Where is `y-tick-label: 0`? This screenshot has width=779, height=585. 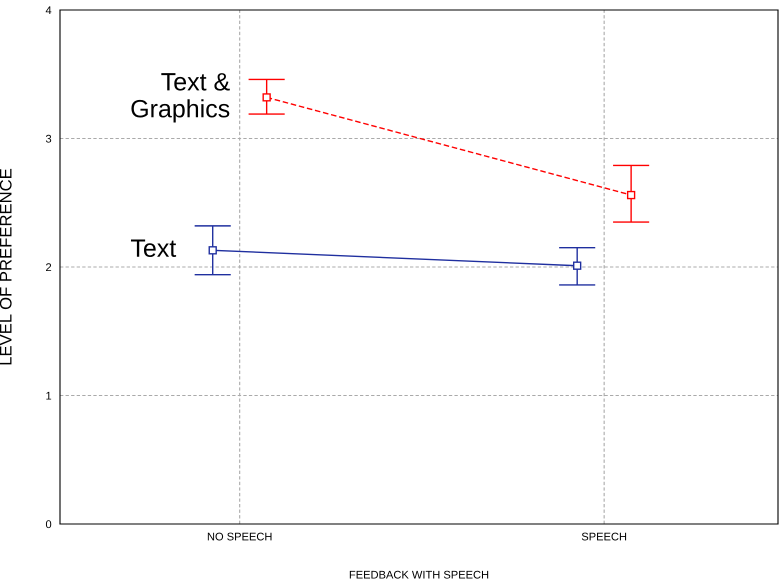 y-tick-label: 0 is located at coordinates (49, 524).